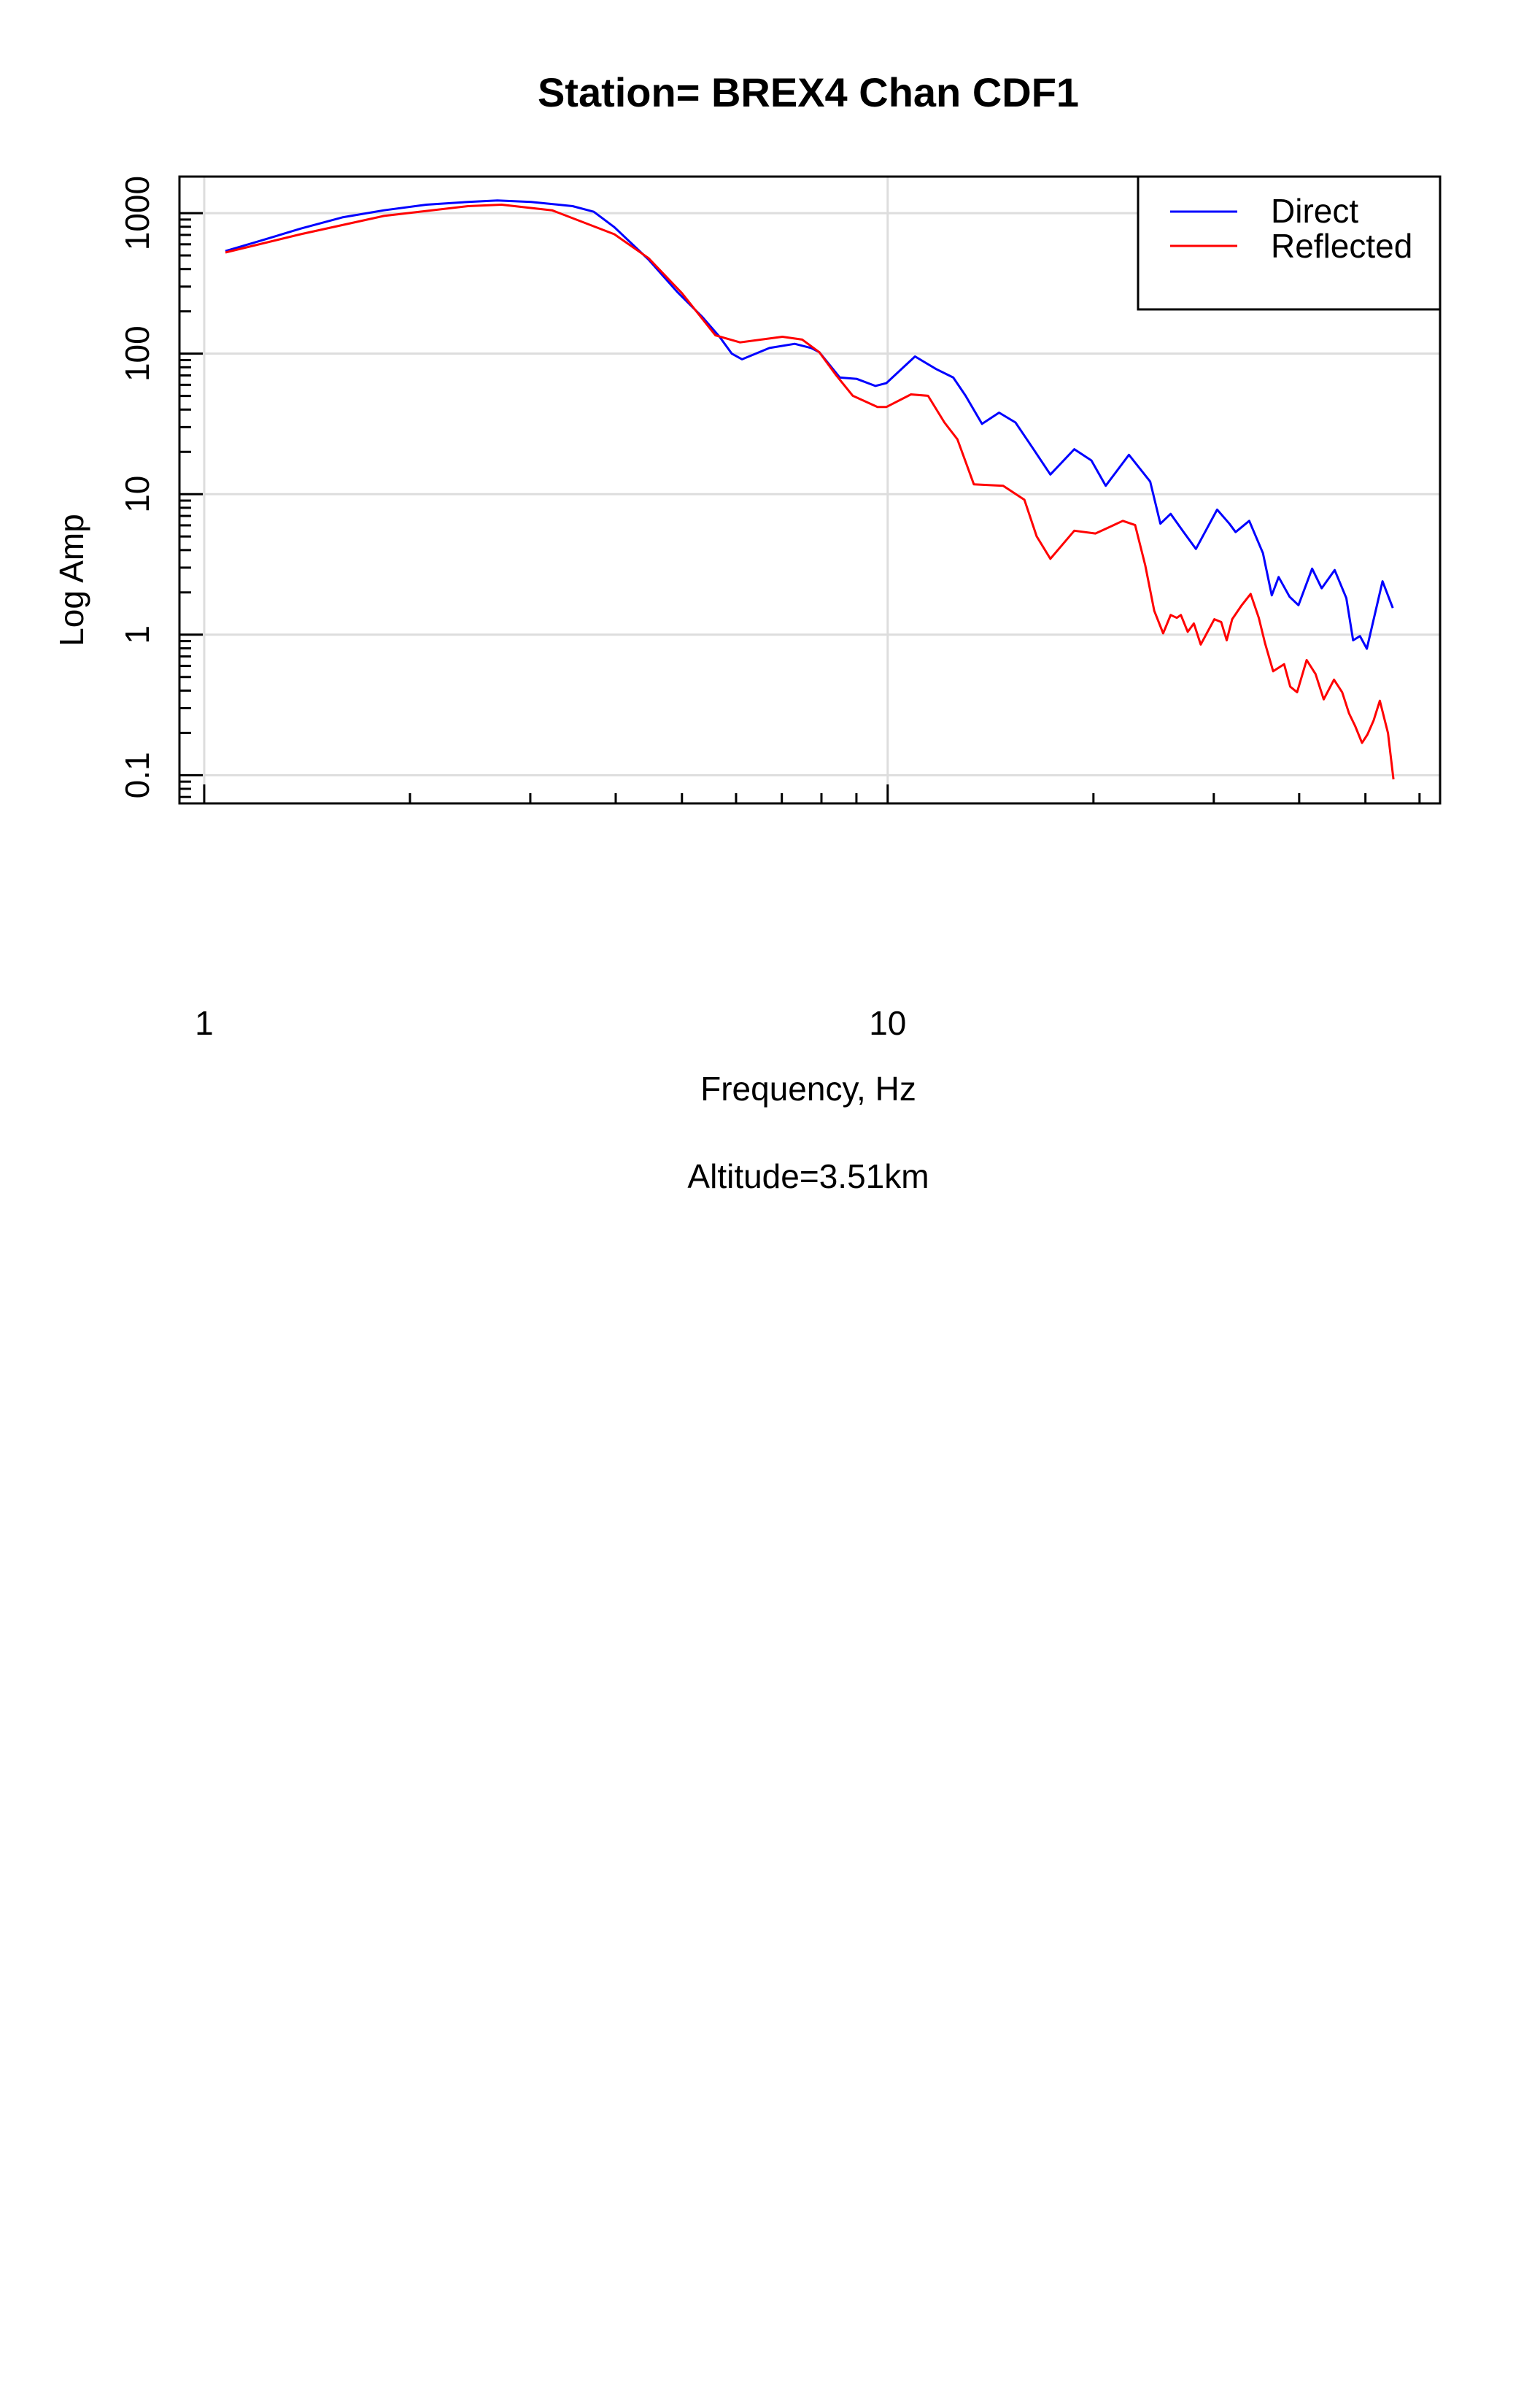 Image resolution: width=1532 pixels, height=2408 pixels. I want to click on legend-label-direct: Direct, so click(1315, 211).